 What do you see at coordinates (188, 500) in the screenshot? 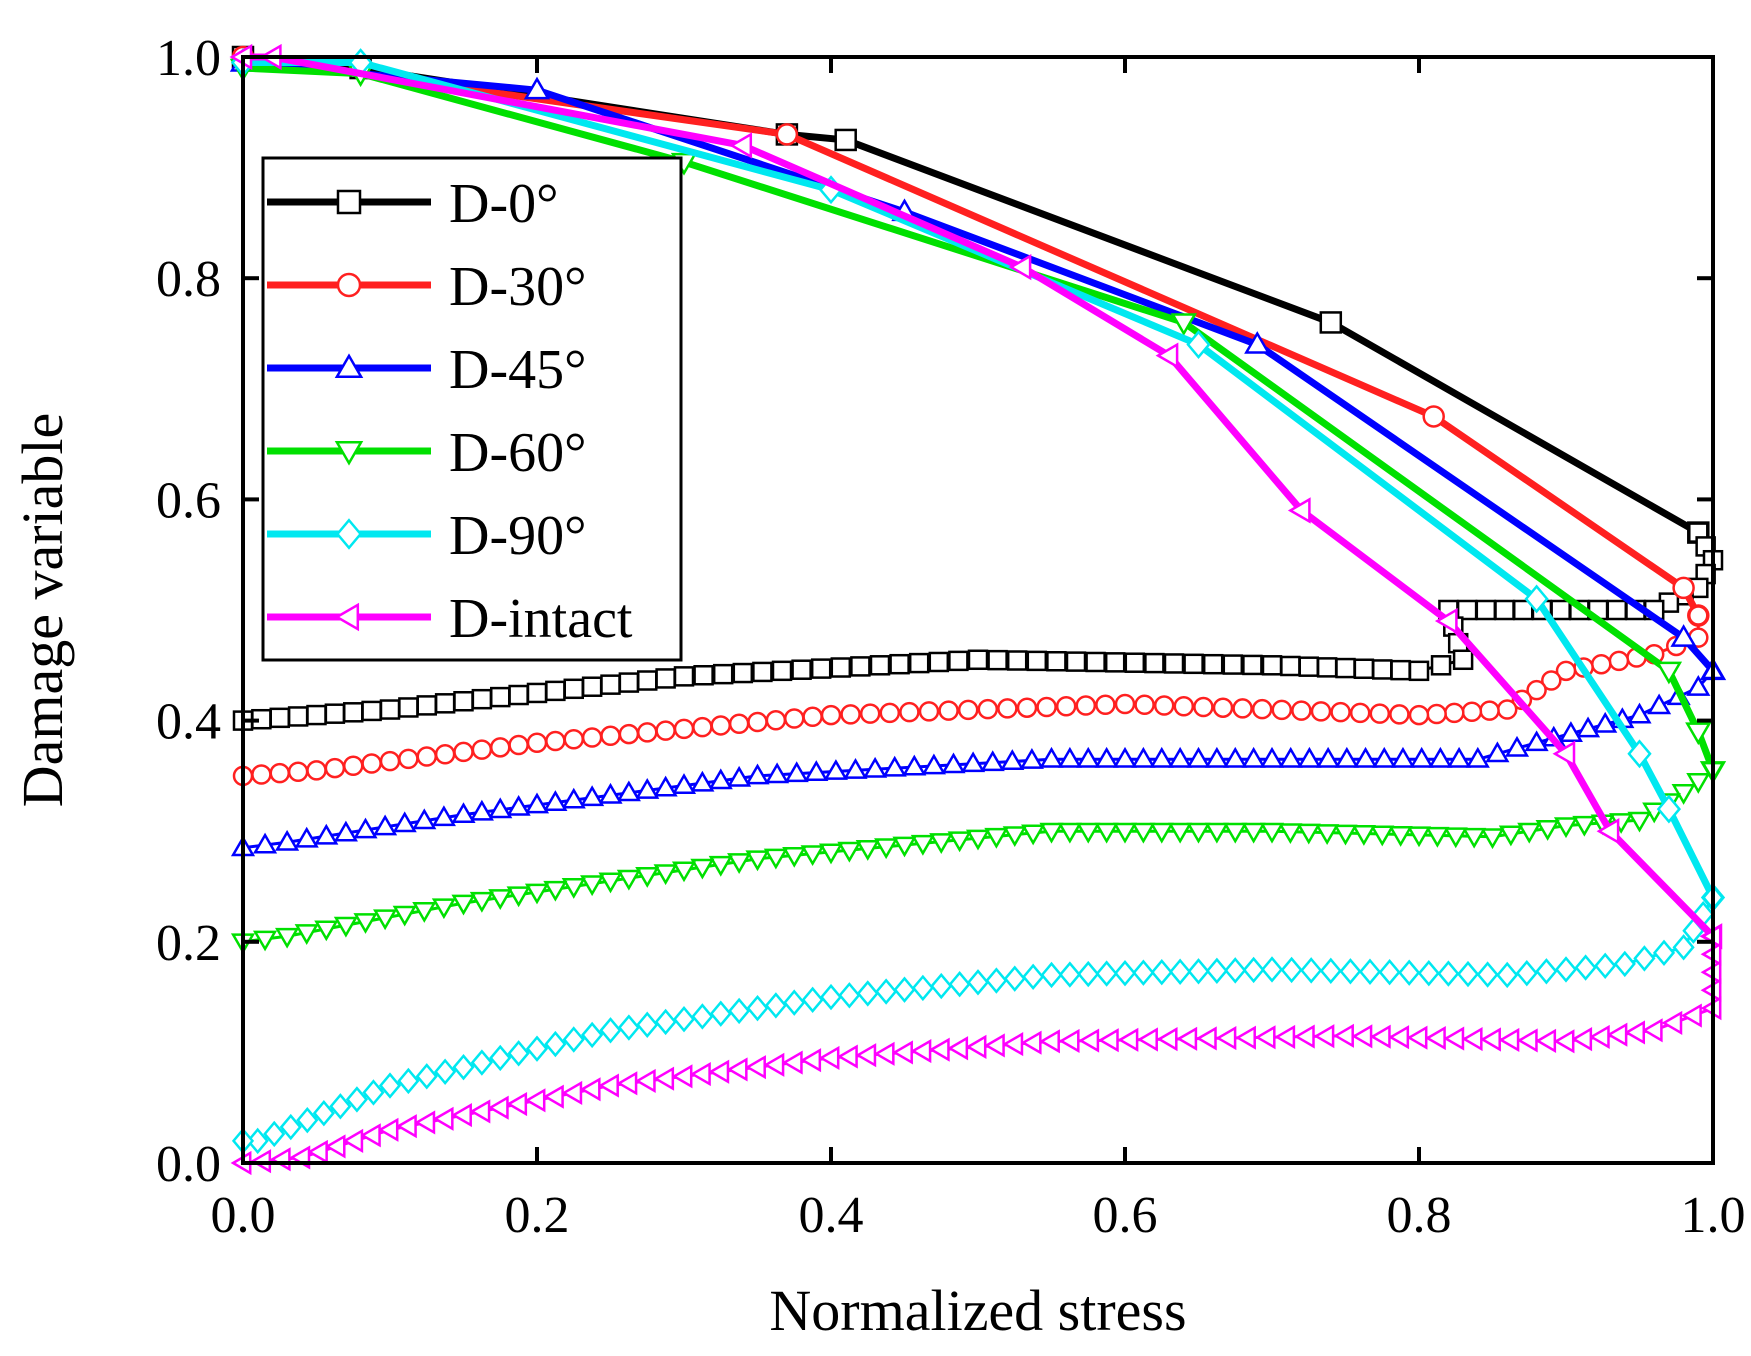
I see `y-tick-label: 0.6` at bounding box center [188, 500].